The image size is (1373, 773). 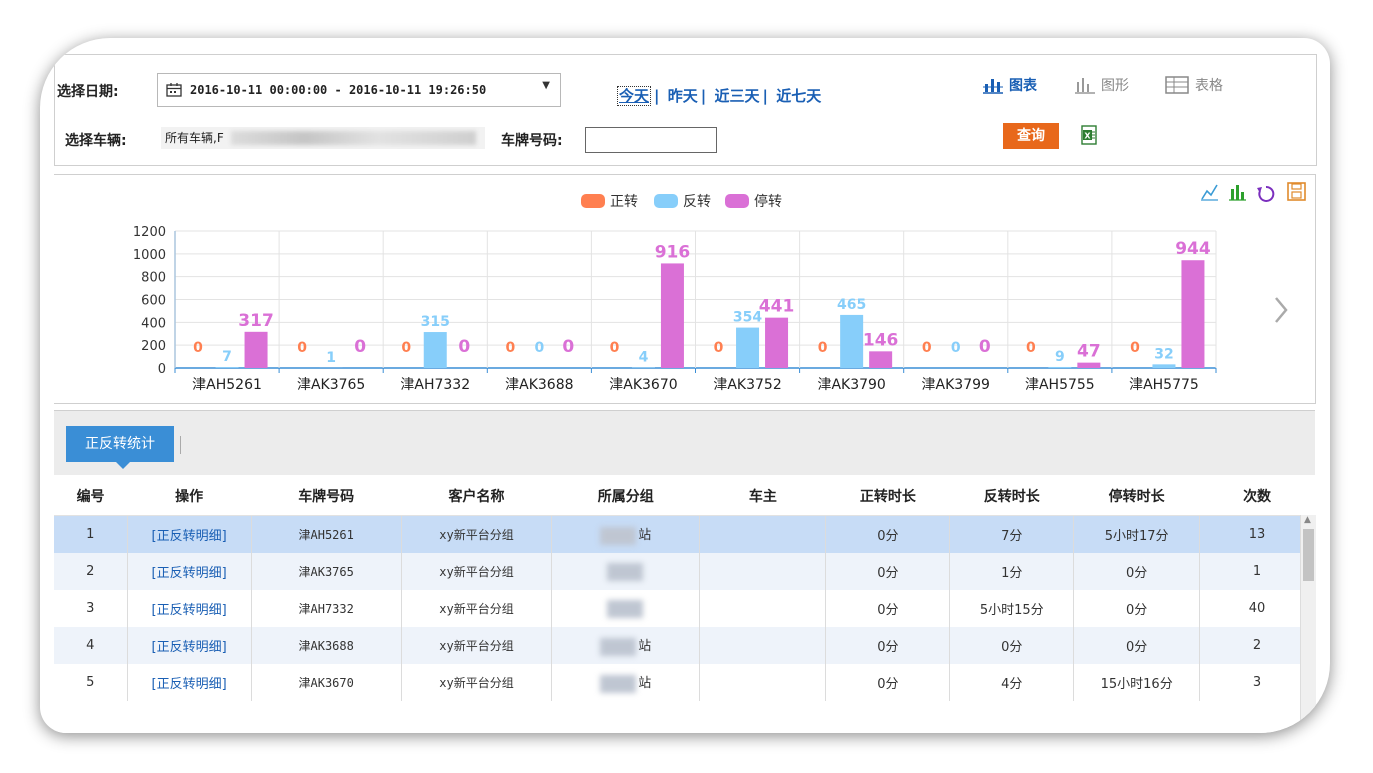 What do you see at coordinates (1102, 85) in the screenshot?
I see `view-graph-button: 图形` at bounding box center [1102, 85].